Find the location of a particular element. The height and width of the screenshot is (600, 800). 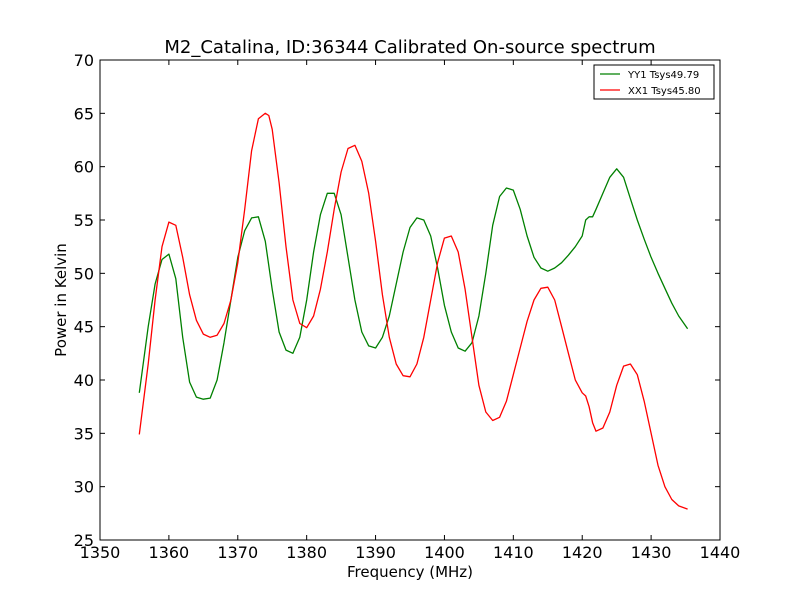

legend: YY1 Tsys49.79 XX1 Tsys45.80 is located at coordinates (654, 82).